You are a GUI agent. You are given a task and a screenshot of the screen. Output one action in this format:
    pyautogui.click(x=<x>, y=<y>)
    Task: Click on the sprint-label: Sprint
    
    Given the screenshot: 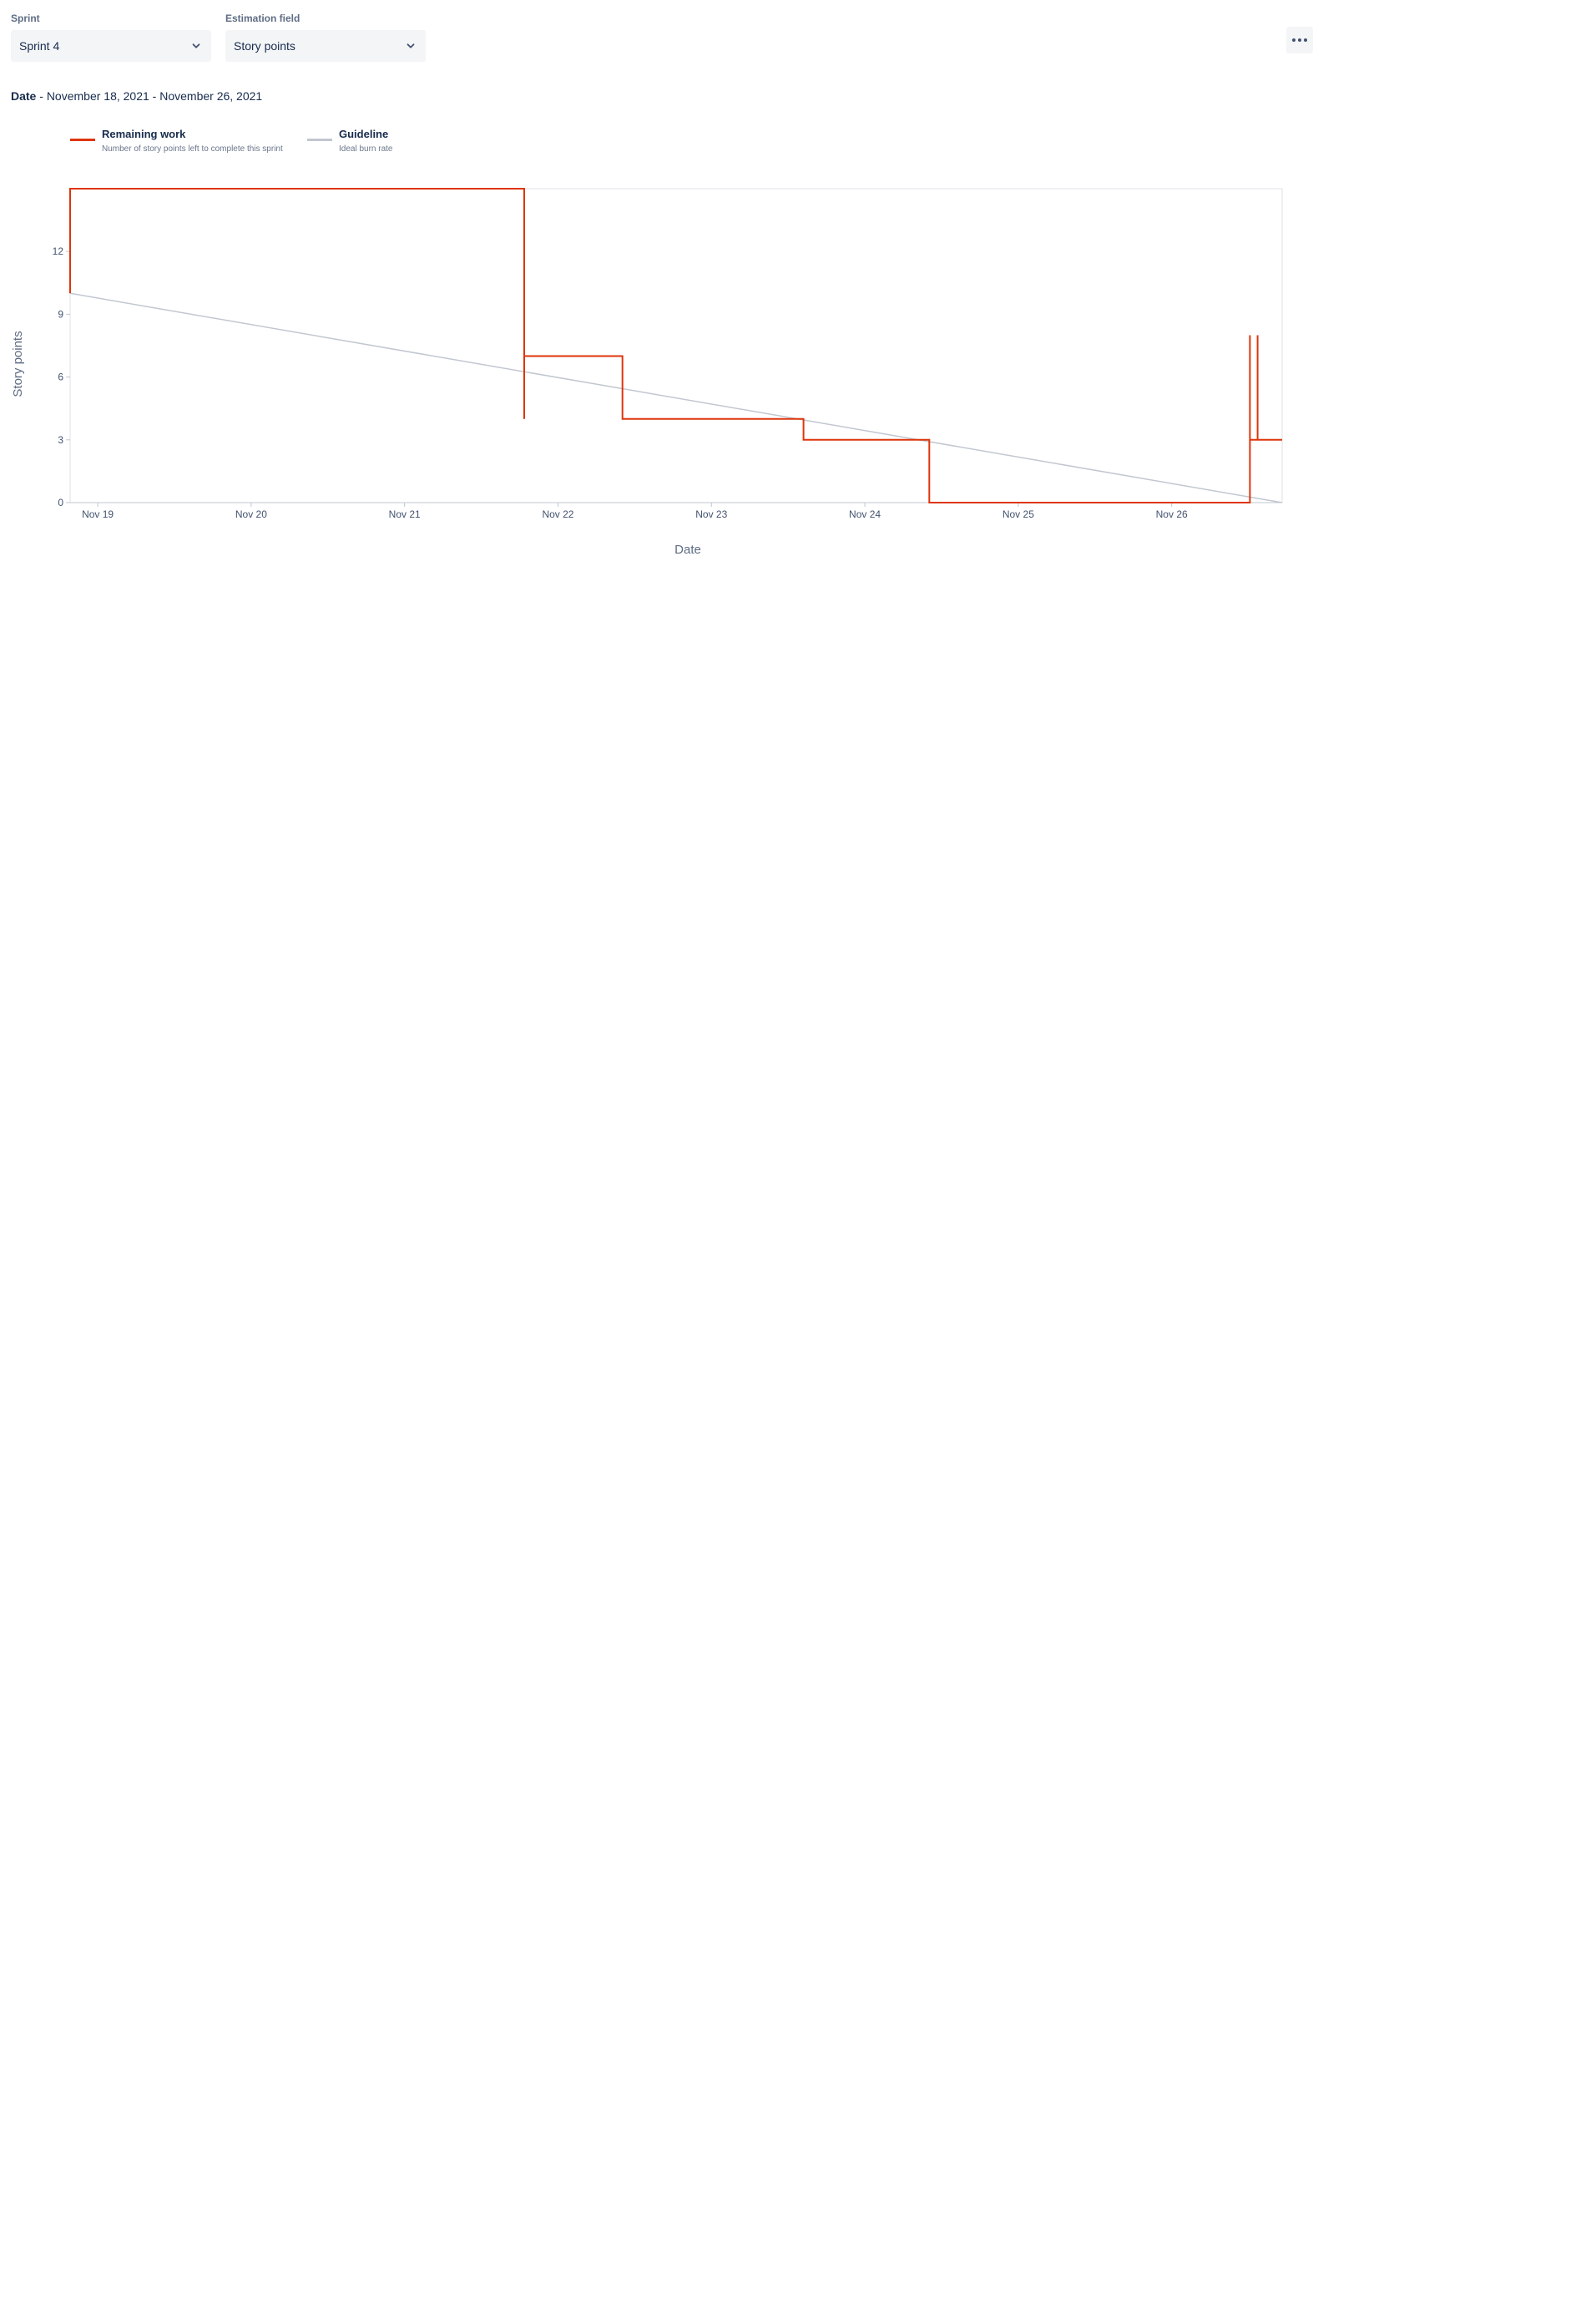 What is the action you would take?
    pyautogui.click(x=25, y=18)
    